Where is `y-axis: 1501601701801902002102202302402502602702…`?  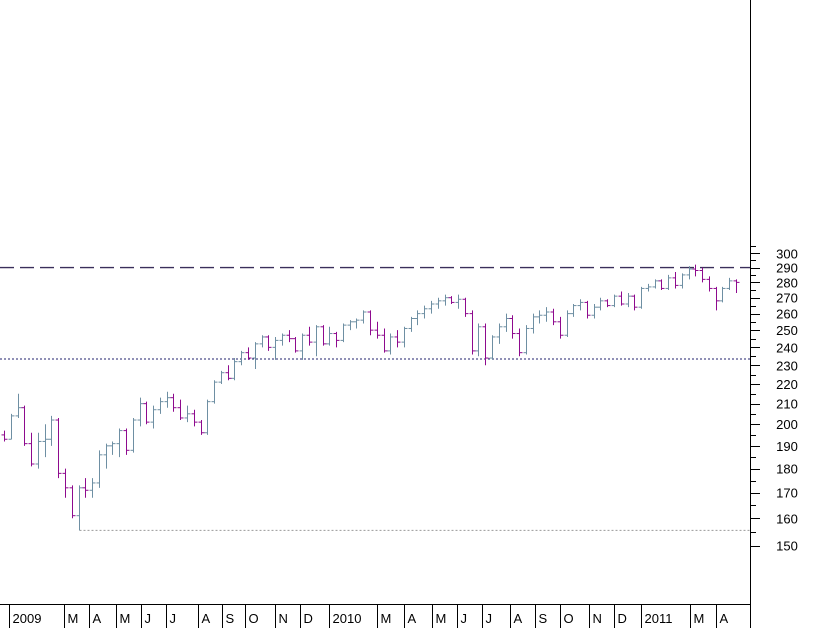 y-axis: 1501601701801902002102202302402502602702… is located at coordinates (774, 314).